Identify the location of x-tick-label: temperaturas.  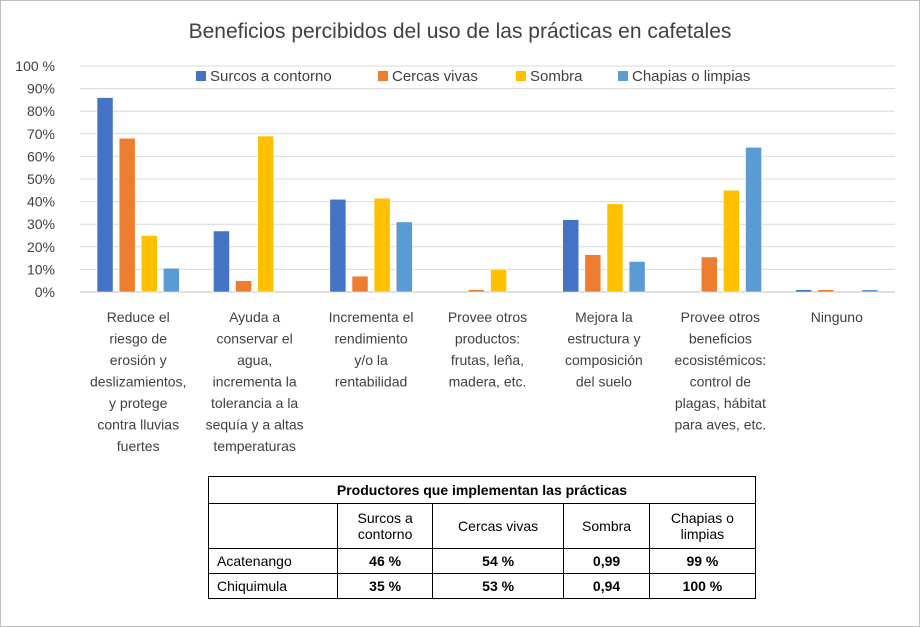
(254, 446).